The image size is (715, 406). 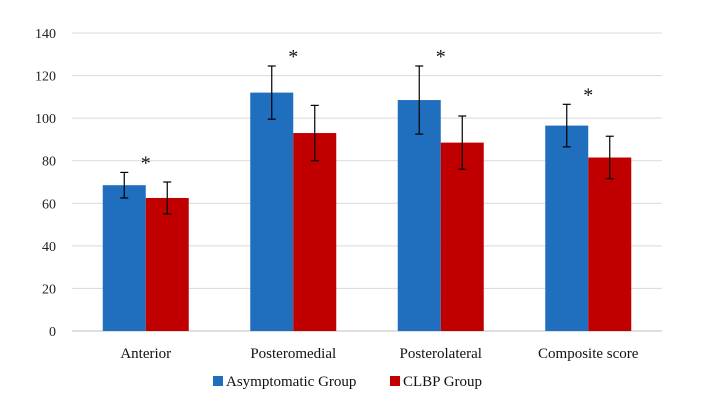 What do you see at coordinates (49, 289) in the screenshot?
I see `y-tick-label: 20` at bounding box center [49, 289].